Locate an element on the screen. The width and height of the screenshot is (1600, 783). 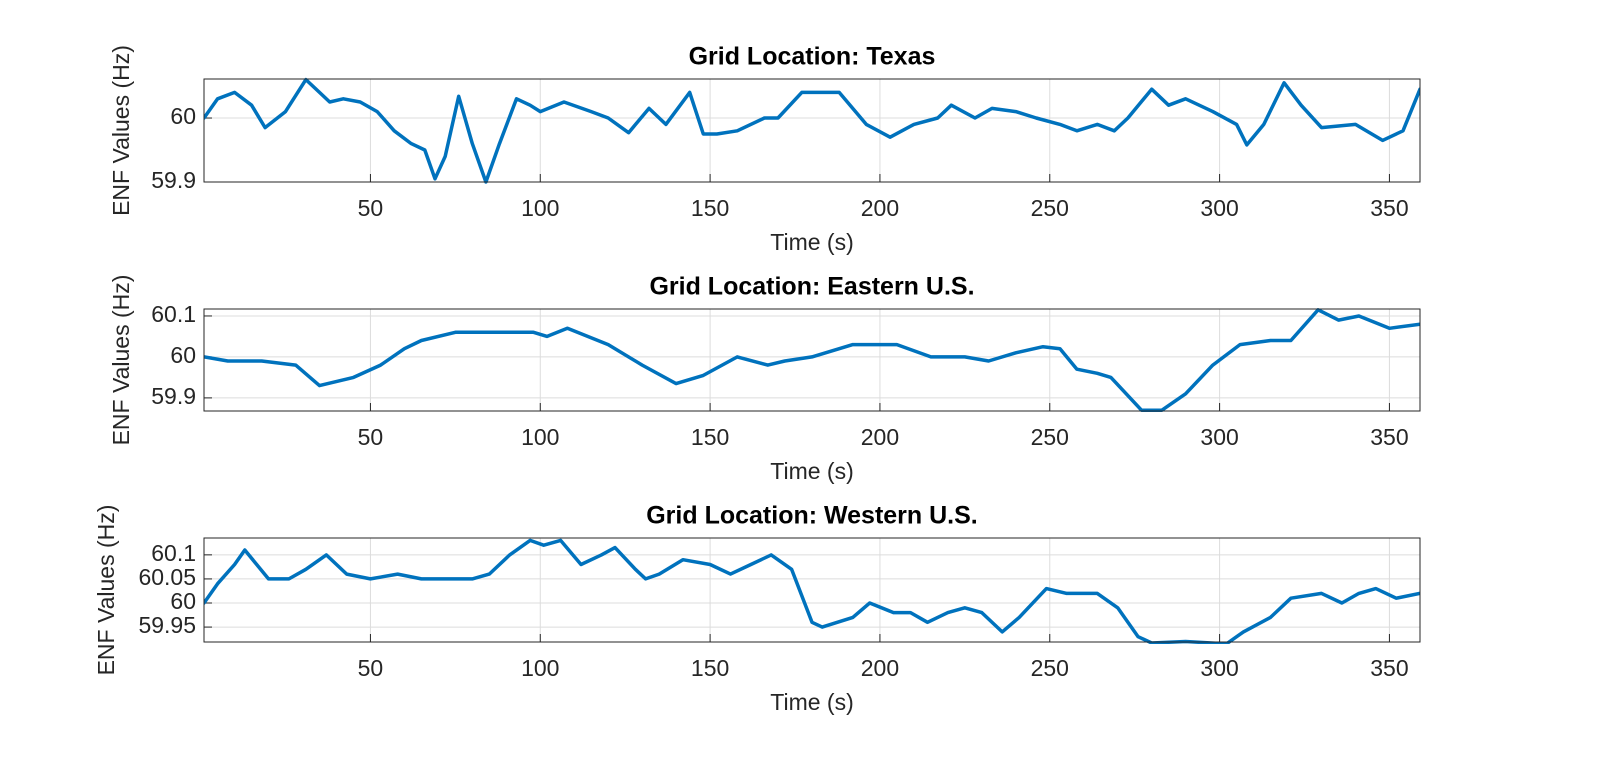
chart-title: Grid Location: Eastern U.S. is located at coordinates (811, 287).